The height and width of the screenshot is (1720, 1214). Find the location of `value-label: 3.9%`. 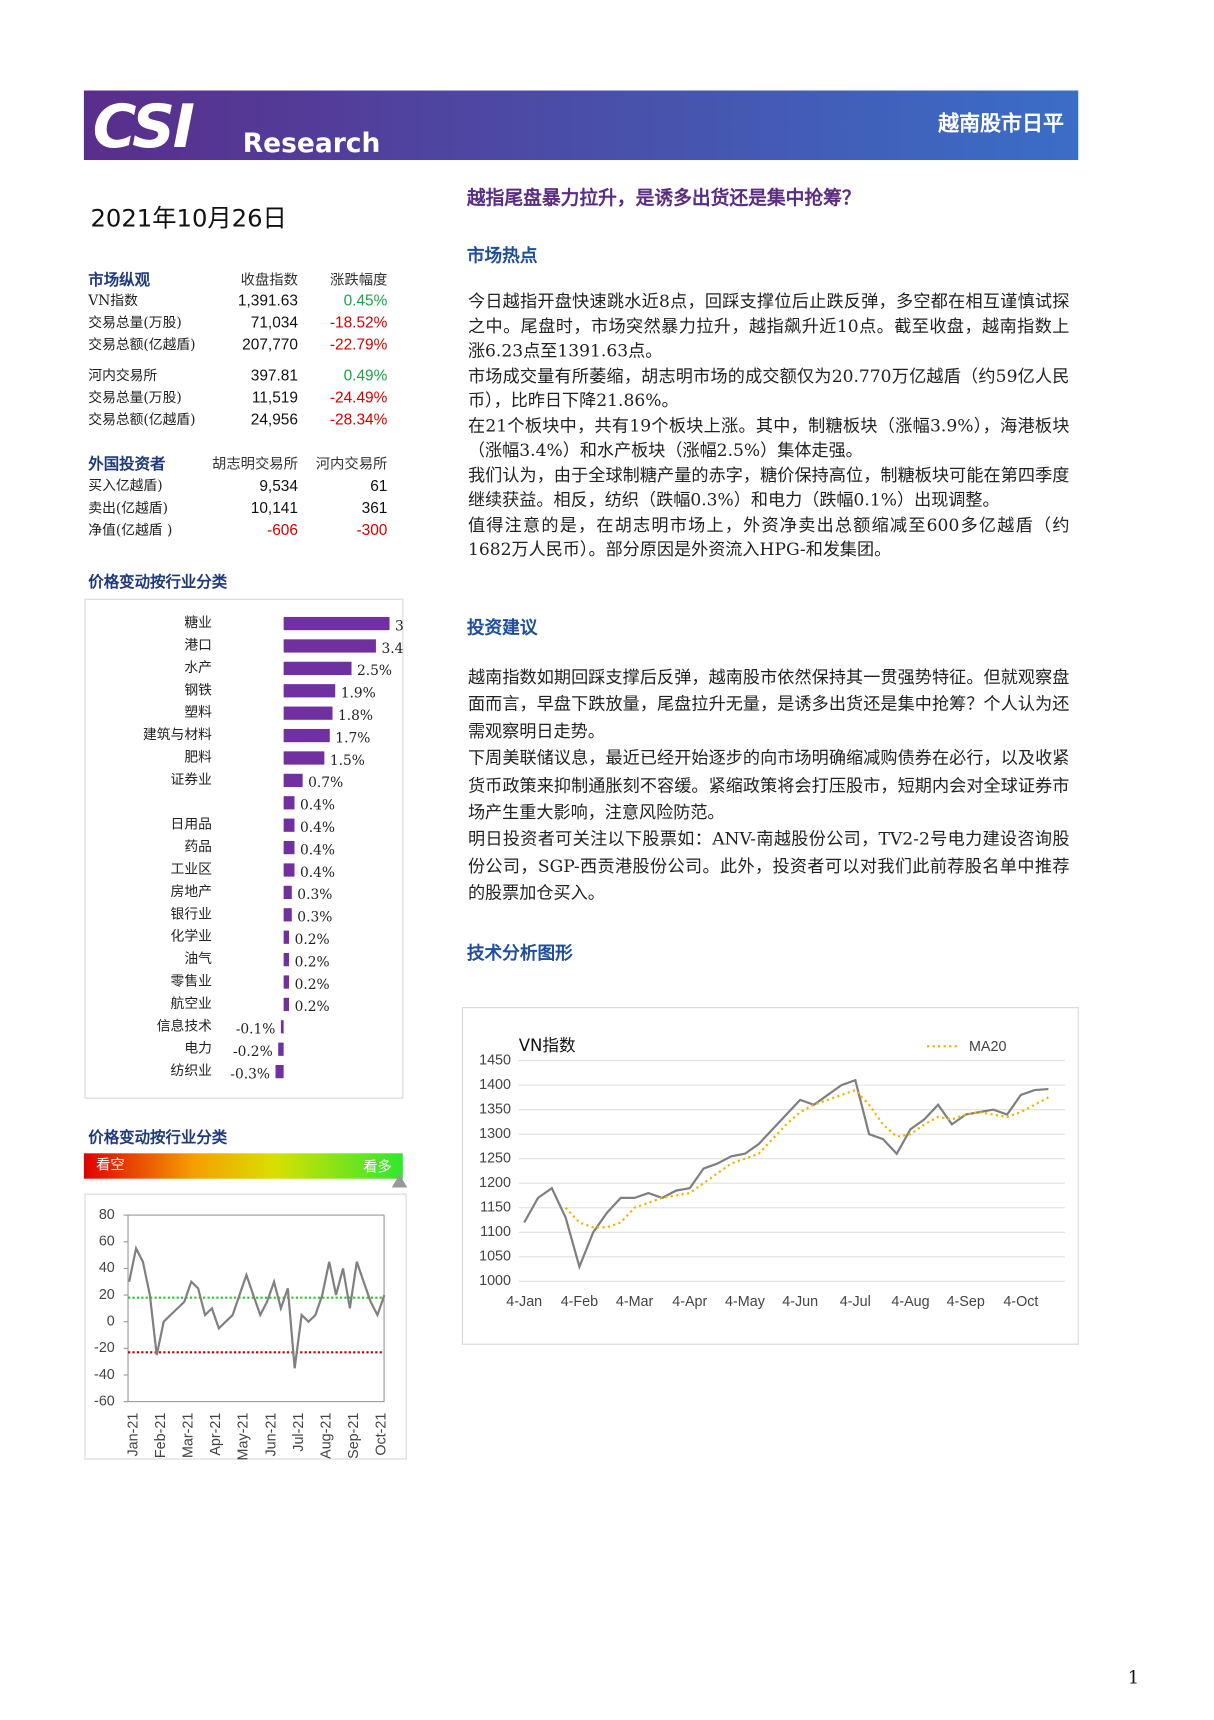

value-label: 3.9% is located at coordinates (412, 626).